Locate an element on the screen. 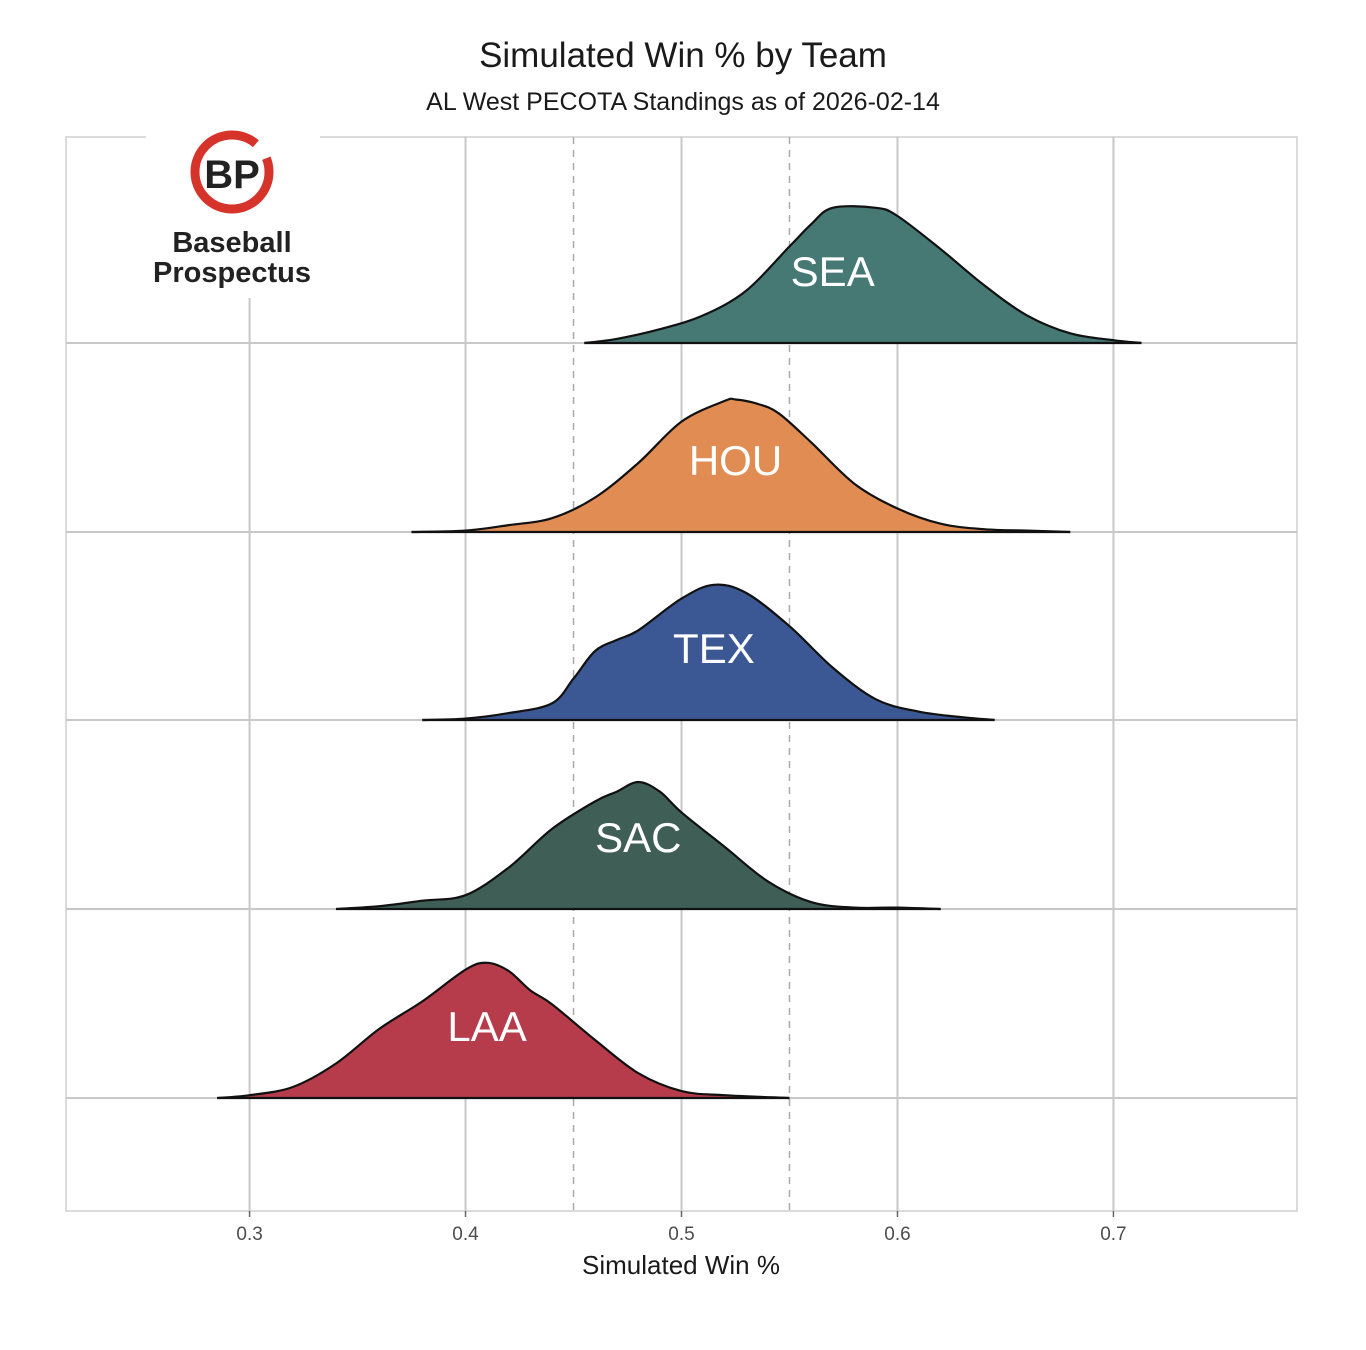 The image size is (1366, 1350). ridge-fill-tex is located at coordinates (708, 652).